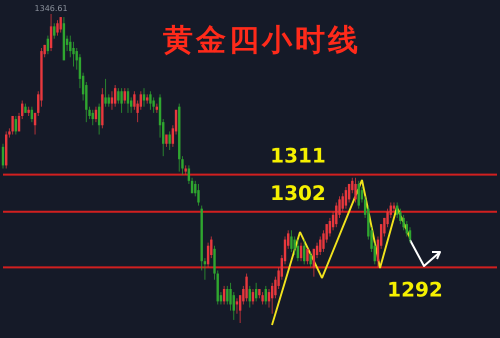 The width and height of the screenshot is (500, 338). Describe the element at coordinates (415, 289) in the screenshot. I see `annotation: 1292` at that location.